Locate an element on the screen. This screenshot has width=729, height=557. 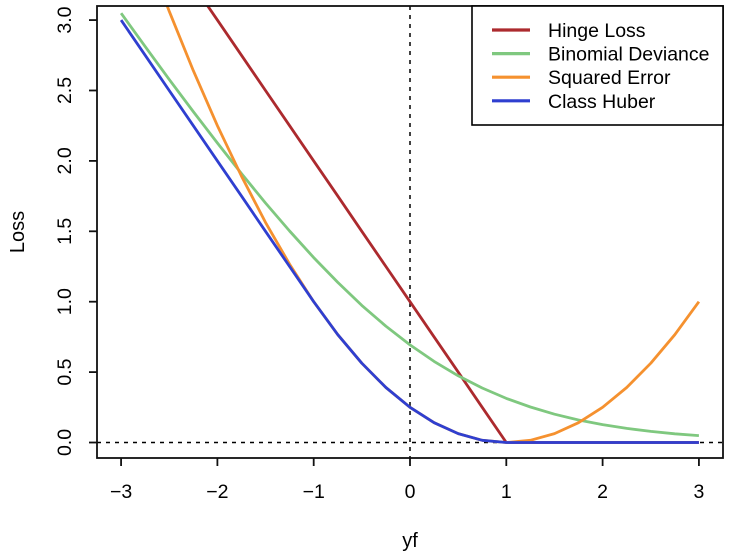
y-tick-label: 0.5 is located at coordinates (65, 371).